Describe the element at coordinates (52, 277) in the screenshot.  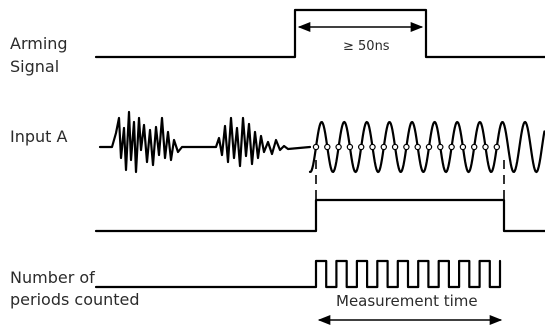
I see `periods-counted-label: Number of` at that location.